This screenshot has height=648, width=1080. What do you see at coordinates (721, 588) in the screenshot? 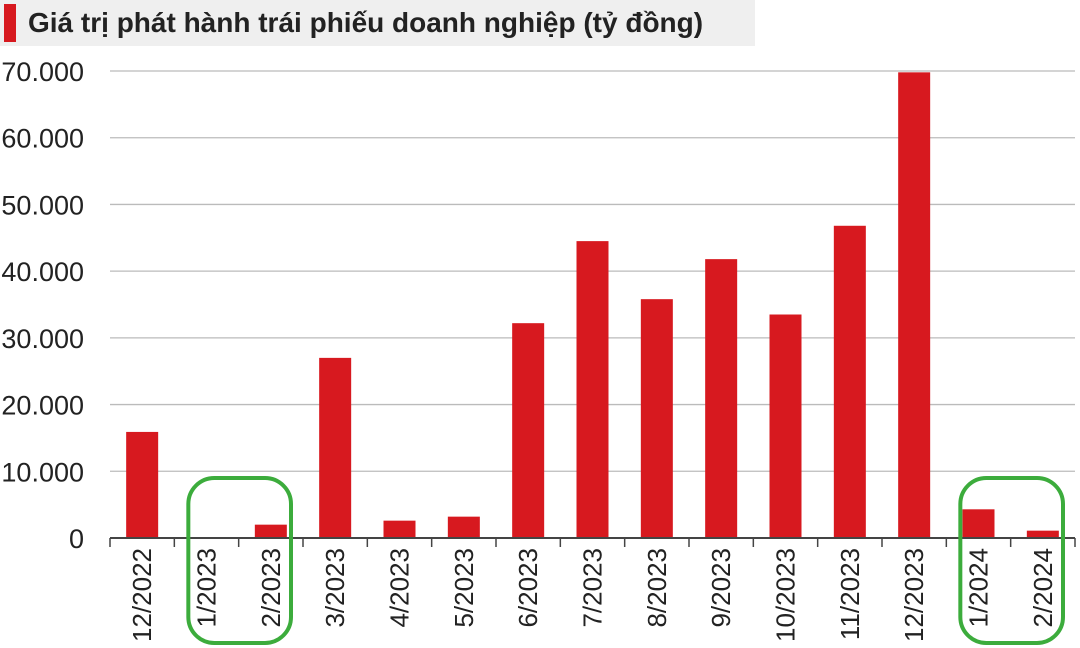
I see `x-tick-label: 9/2023` at bounding box center [721, 588].